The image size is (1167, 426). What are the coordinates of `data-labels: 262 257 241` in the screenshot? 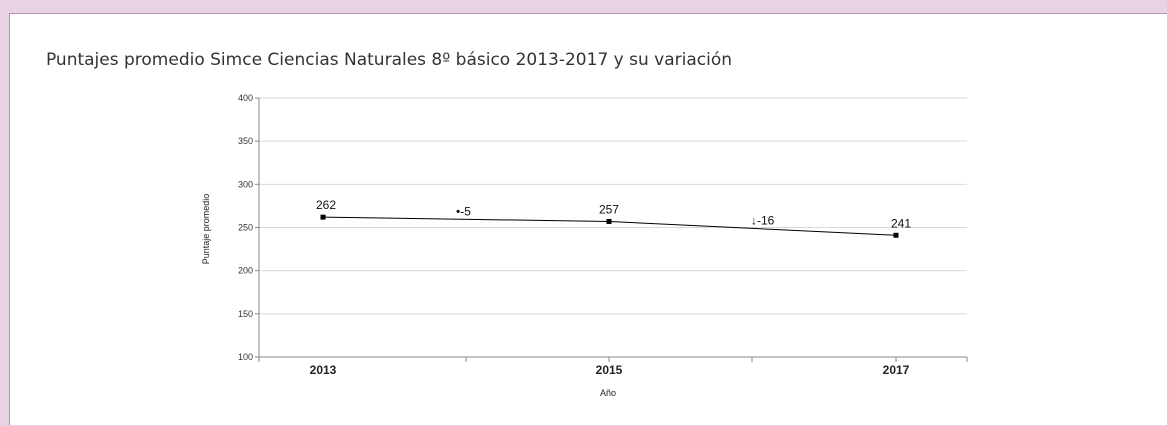 It's located at (613, 214).